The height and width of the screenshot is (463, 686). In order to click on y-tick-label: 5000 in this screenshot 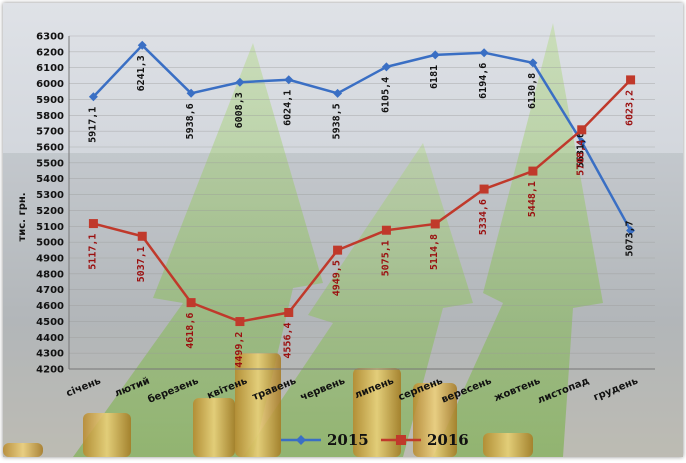, I will do `click(50, 243)`.